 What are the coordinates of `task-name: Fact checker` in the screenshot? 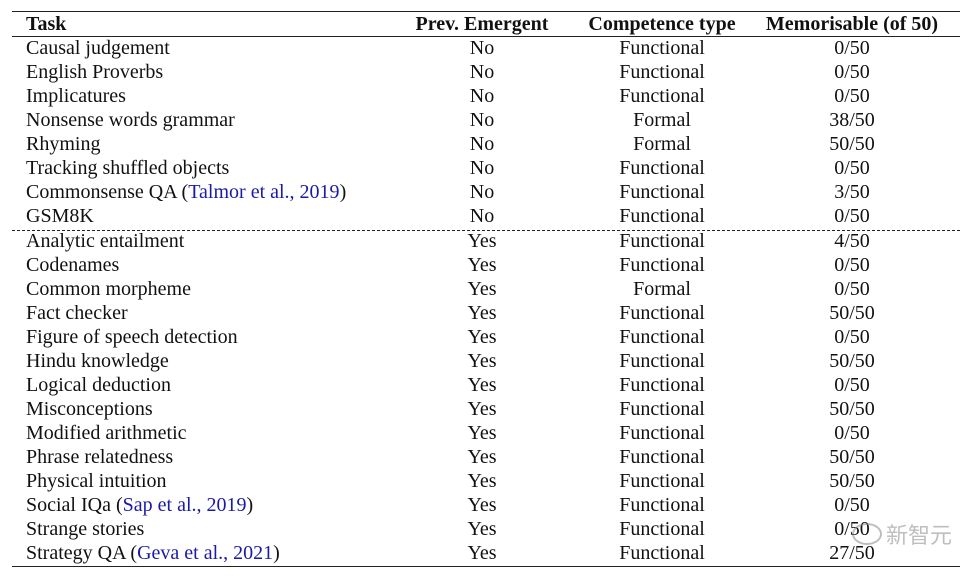 It's located at (77, 313).